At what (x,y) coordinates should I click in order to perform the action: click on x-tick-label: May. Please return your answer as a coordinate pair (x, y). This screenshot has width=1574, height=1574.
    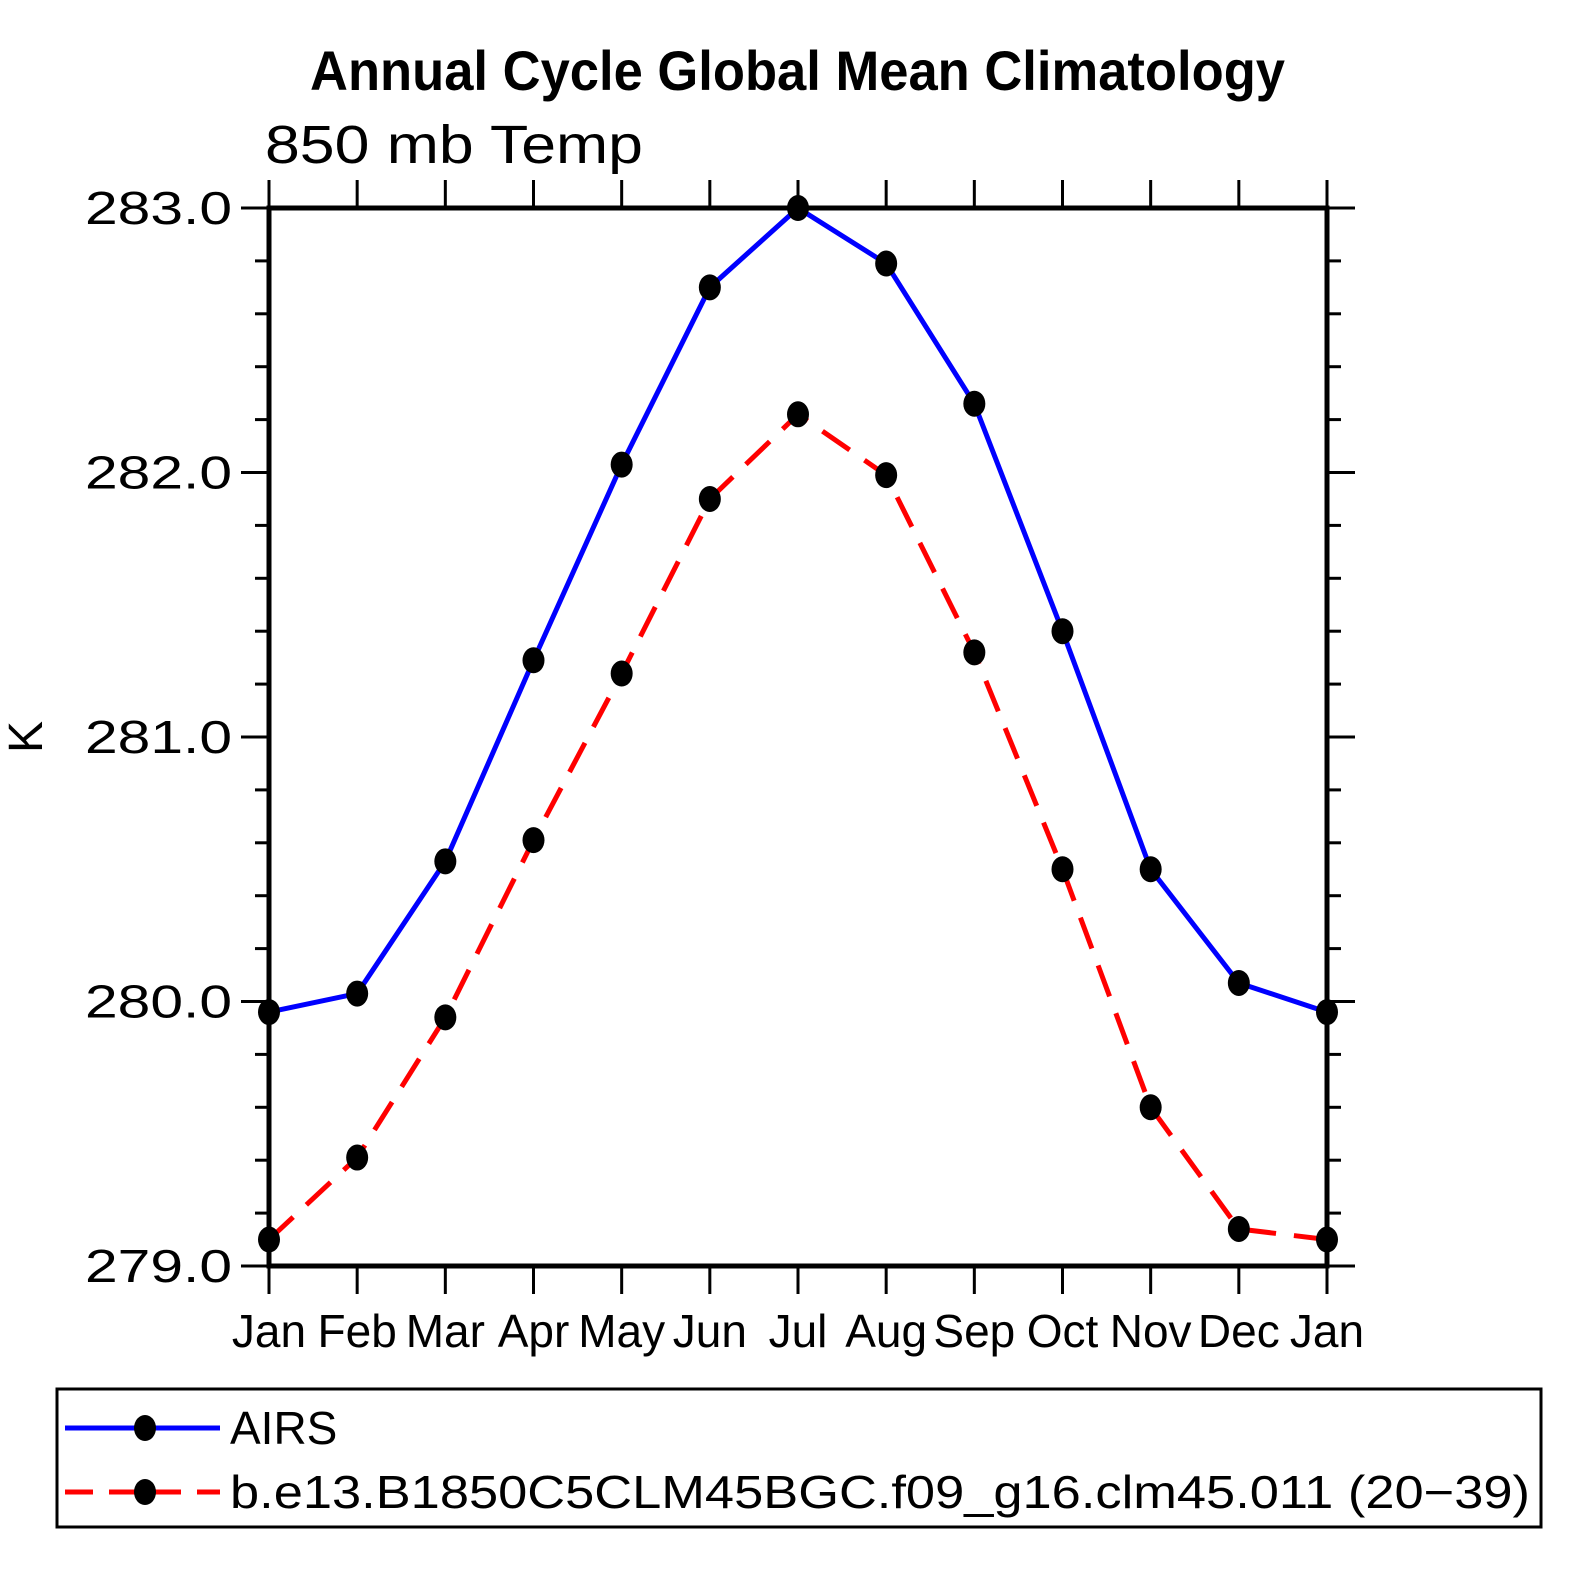
    Looking at the image, I should click on (621, 1331).